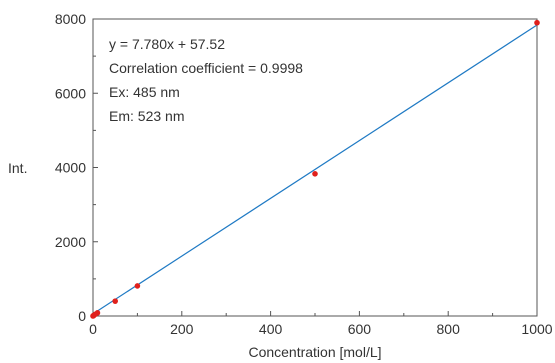 This screenshot has height=363, width=555. What do you see at coordinates (70, 19) in the screenshot?
I see `y-tick-label: 8000` at bounding box center [70, 19].